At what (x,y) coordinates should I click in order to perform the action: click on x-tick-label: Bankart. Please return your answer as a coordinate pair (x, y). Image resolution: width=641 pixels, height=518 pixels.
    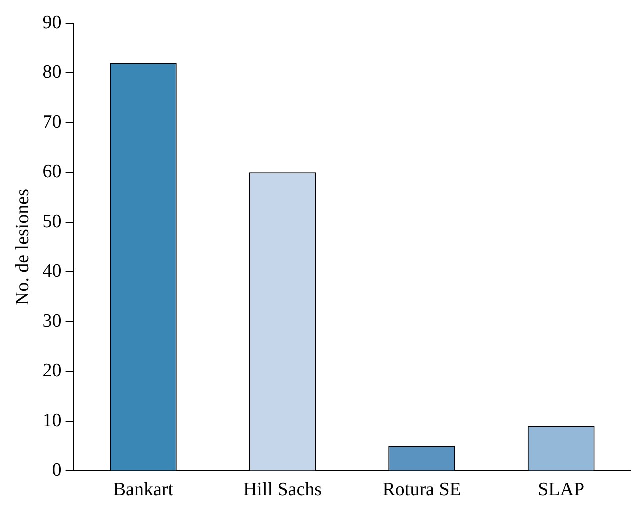
    Looking at the image, I should click on (143, 490).